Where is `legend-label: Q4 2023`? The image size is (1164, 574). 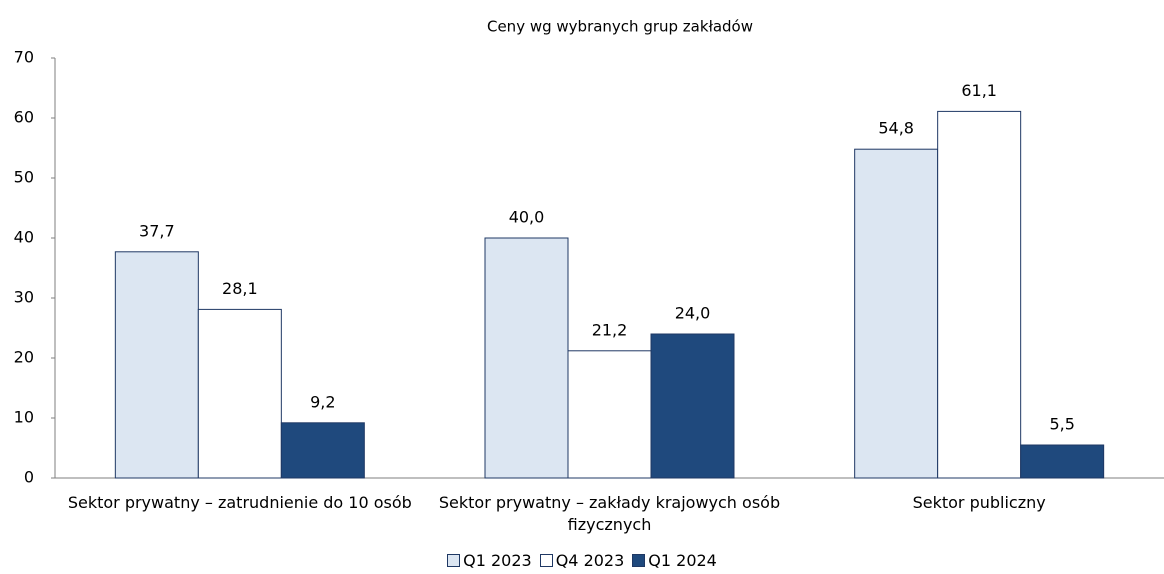 legend-label: Q4 2023 is located at coordinates (590, 560).